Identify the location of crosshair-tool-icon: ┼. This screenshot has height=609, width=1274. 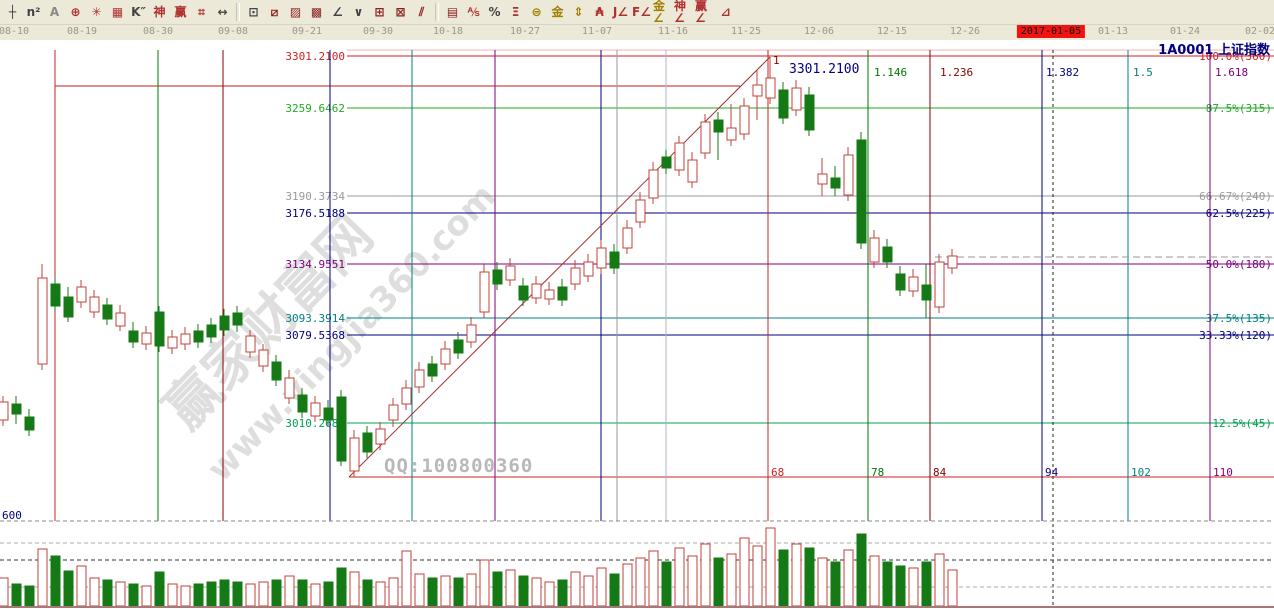
(12, 12).